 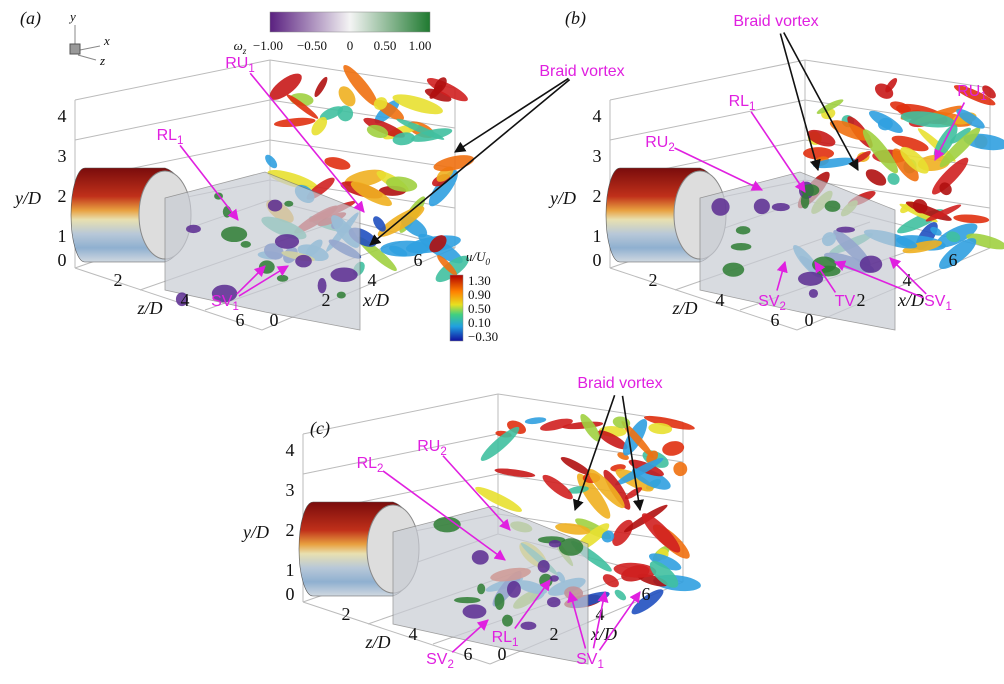 I want to click on x-tick-label: 0, so click(x=274, y=320).